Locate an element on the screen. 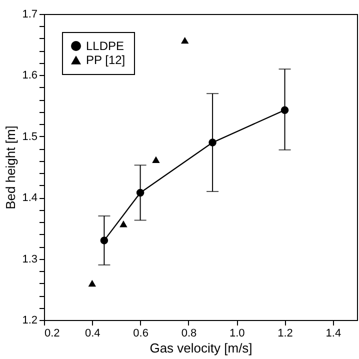  y-tick-label: 1.7 is located at coordinates (30, 14).